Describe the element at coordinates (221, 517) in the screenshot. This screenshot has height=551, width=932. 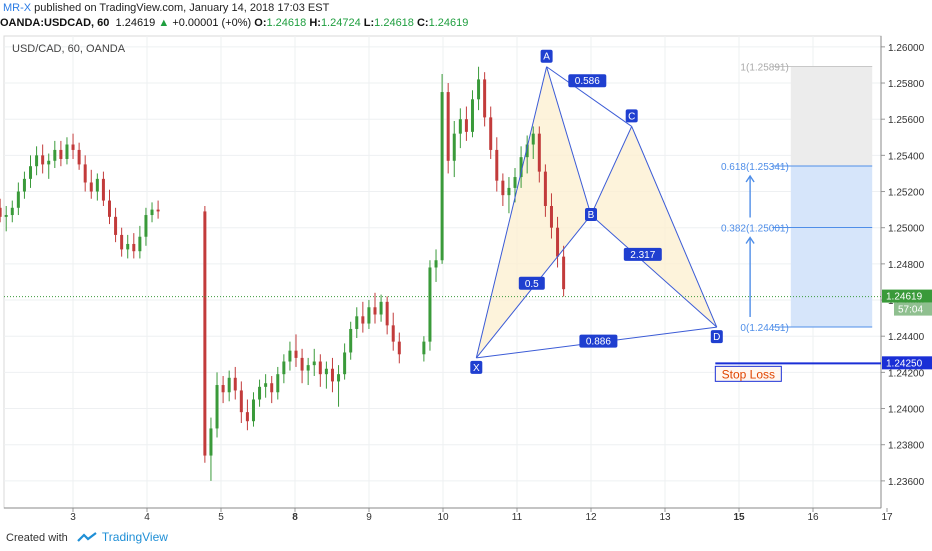
I see `x-tick-label: 5` at that location.